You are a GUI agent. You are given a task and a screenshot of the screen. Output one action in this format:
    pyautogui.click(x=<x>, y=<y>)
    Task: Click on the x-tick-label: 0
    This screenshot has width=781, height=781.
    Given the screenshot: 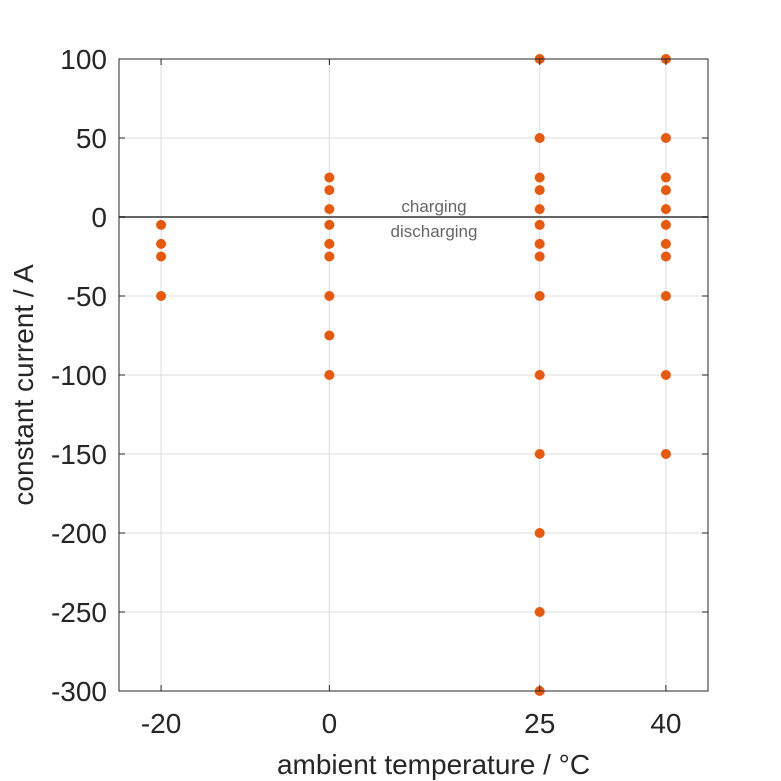 What is the action you would take?
    pyautogui.click(x=330, y=723)
    